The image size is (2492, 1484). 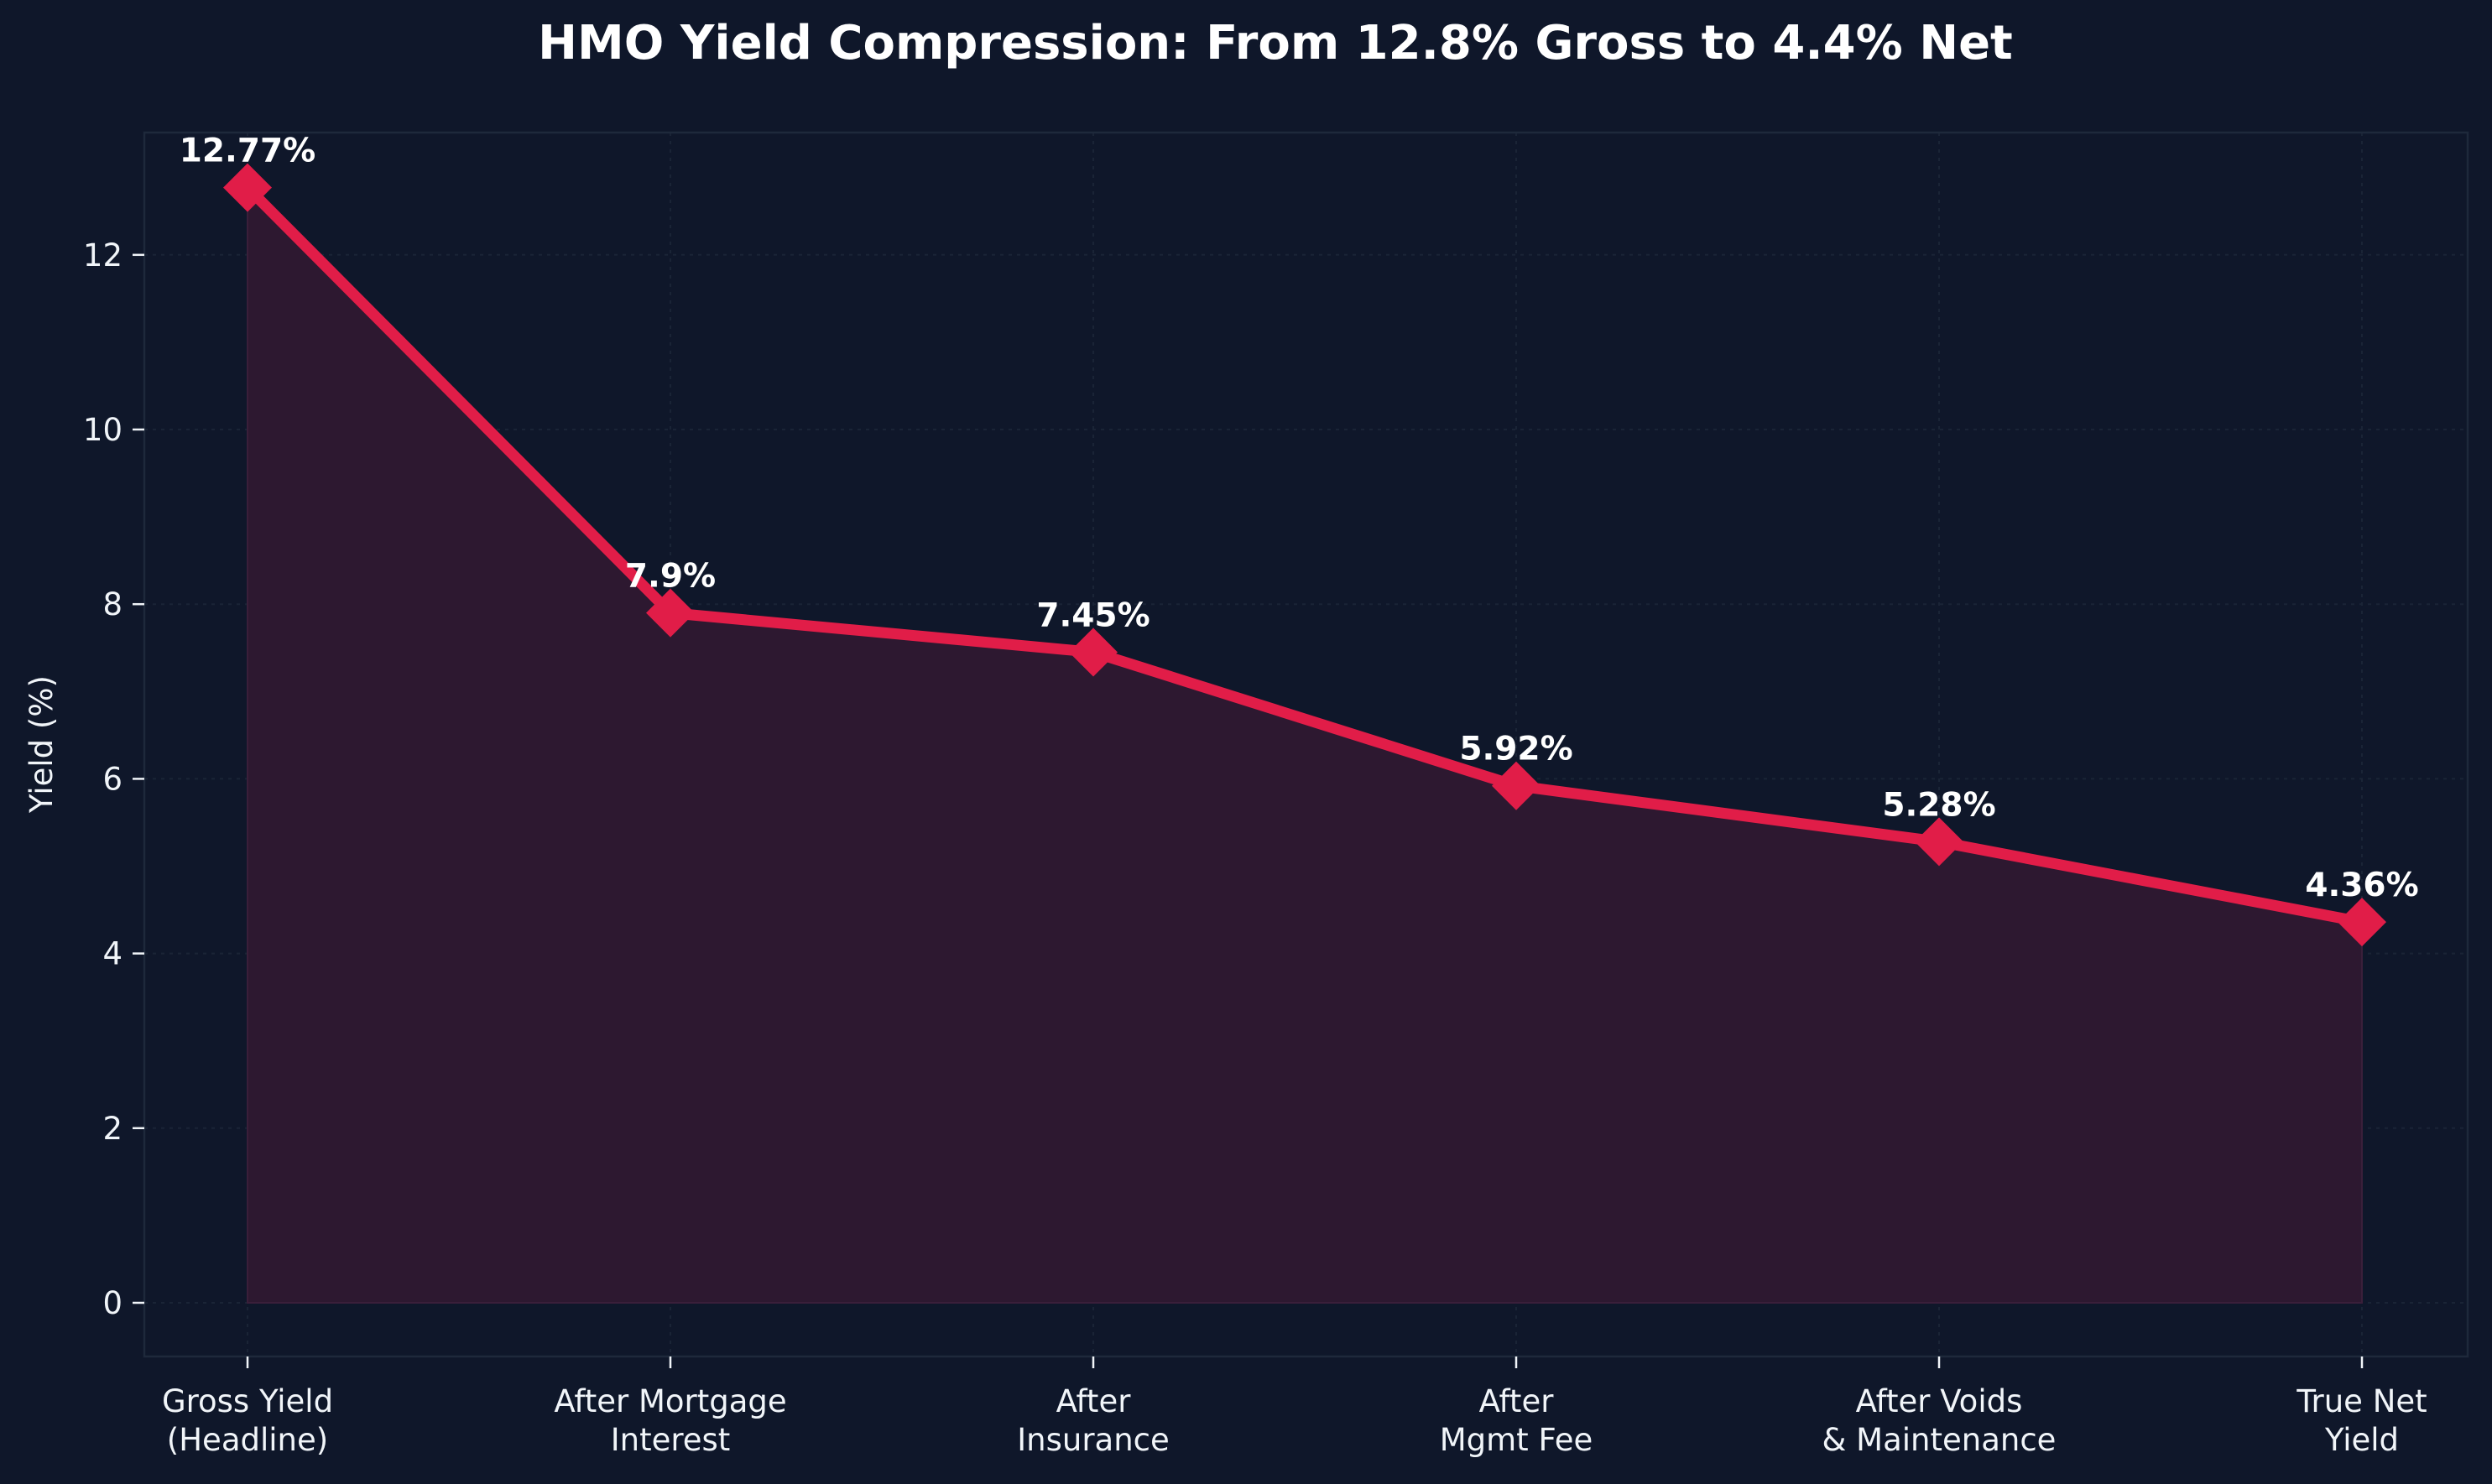 What do you see at coordinates (670, 577) in the screenshot?
I see `data-label: 7.9%` at bounding box center [670, 577].